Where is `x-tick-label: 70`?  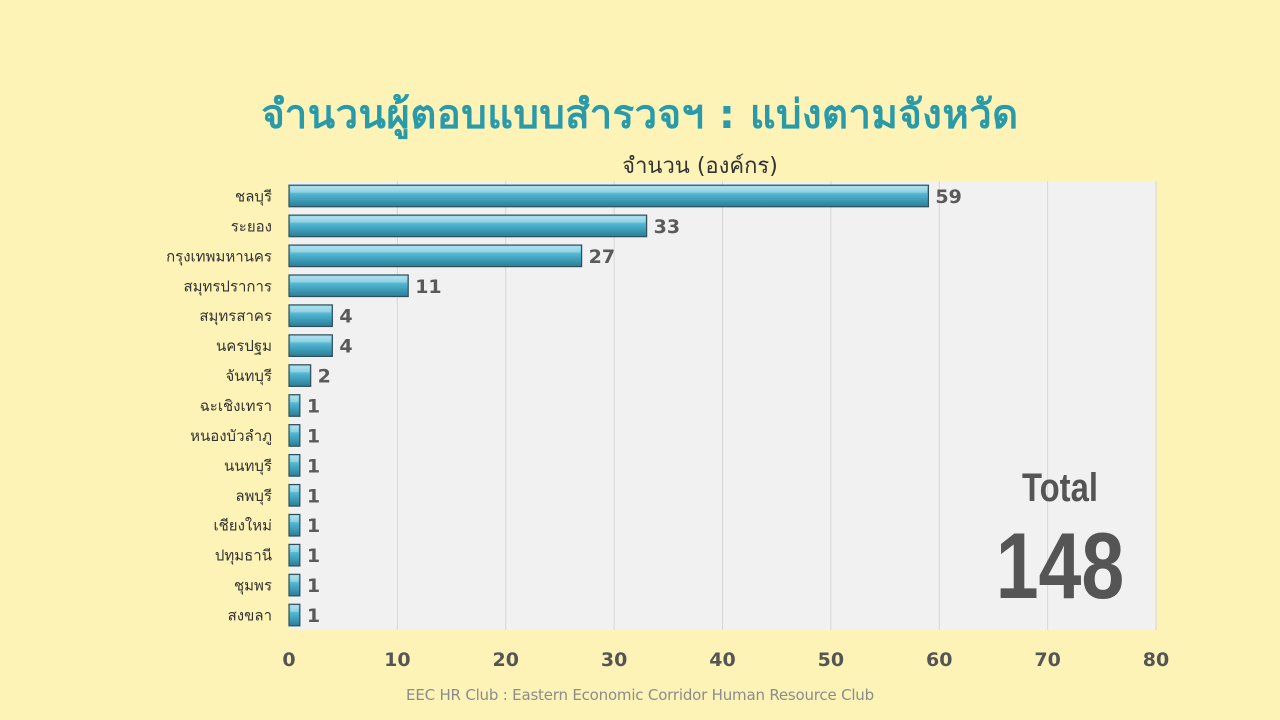 x-tick-label: 70 is located at coordinates (1047, 660).